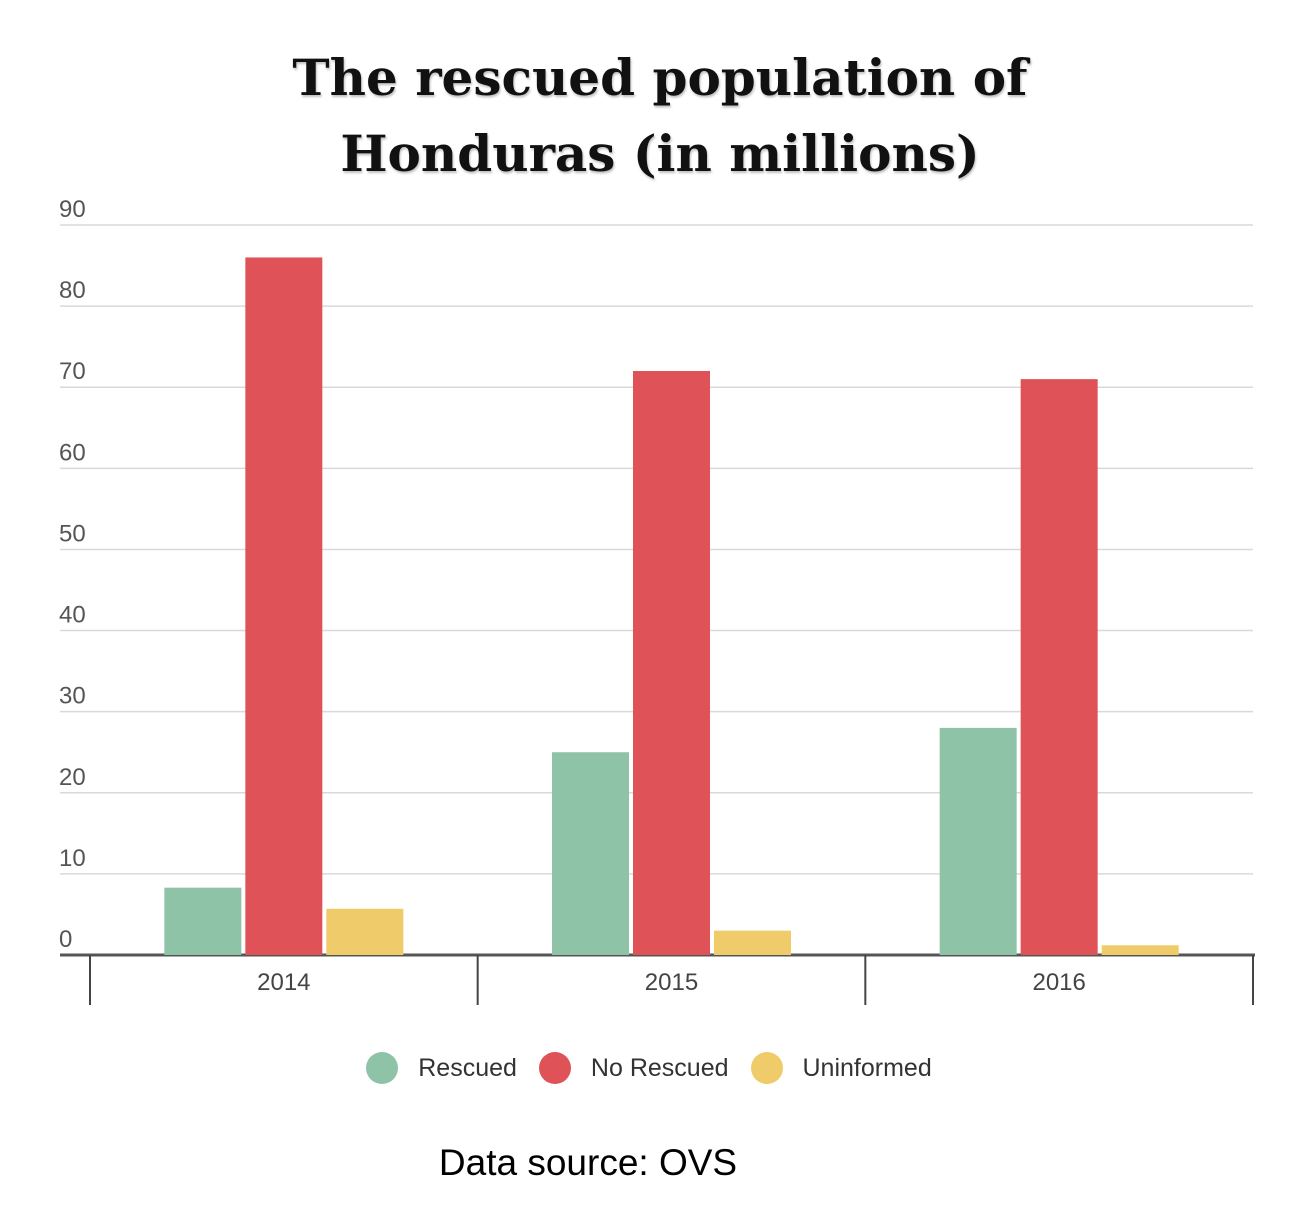 This screenshot has height=1214, width=1298. What do you see at coordinates (766, 1068) in the screenshot?
I see `legend-swatch-uninformed` at bounding box center [766, 1068].